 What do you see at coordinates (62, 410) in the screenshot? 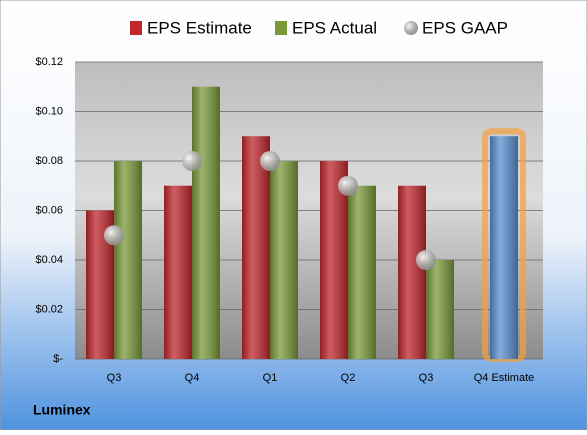
I see `footer: Luminex` at bounding box center [62, 410].